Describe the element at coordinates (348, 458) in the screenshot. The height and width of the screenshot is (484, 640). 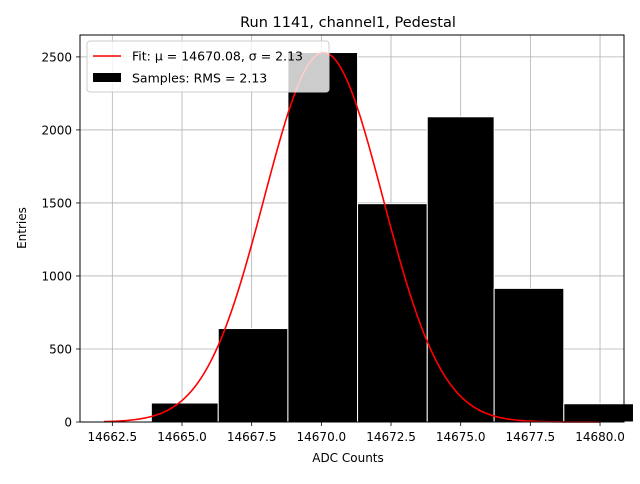
I see `x-axis-label: ADC Counts` at that location.